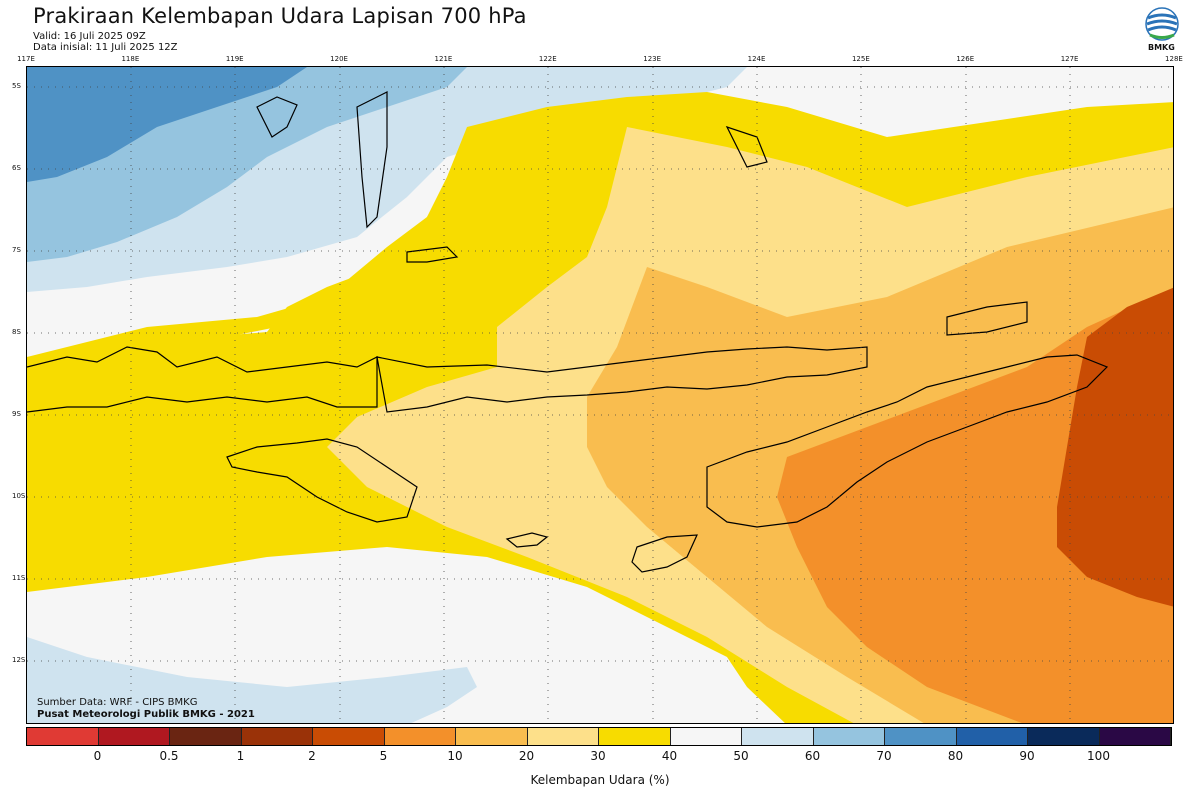 The image size is (1200, 800). Describe the element at coordinates (312, 756) in the screenshot. I see `legend-tick-label: 2` at that location.